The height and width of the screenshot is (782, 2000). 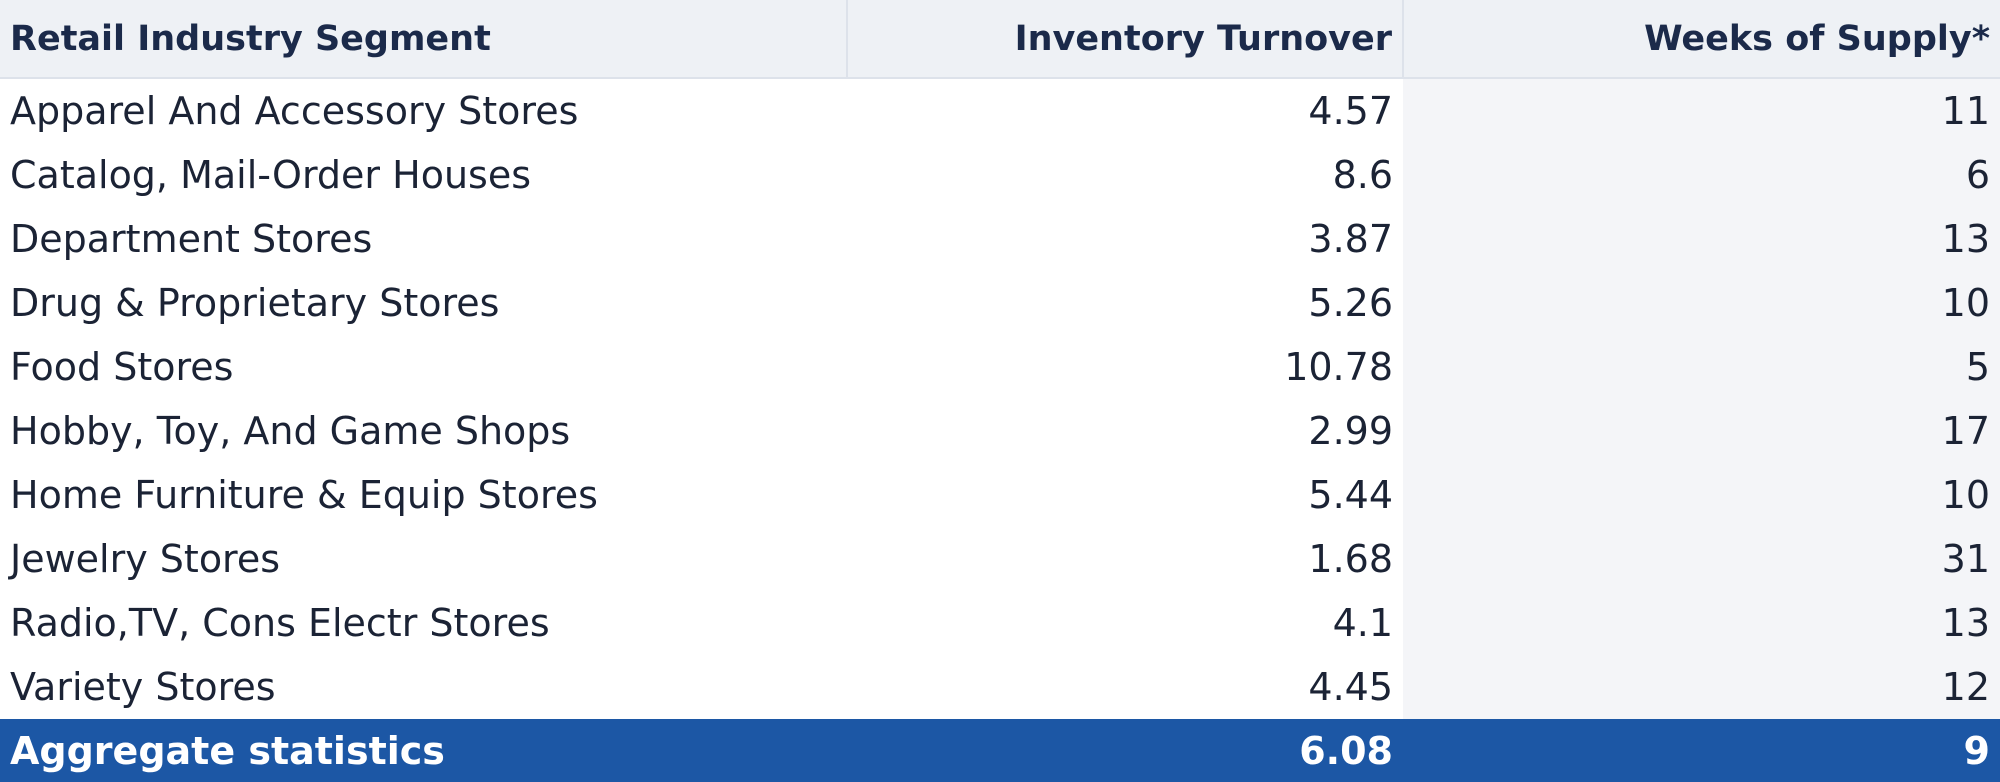 What do you see at coordinates (1000, 175) in the screenshot?
I see `table-row: Catalog, Mail-Order Houses 8.6 6` at bounding box center [1000, 175].